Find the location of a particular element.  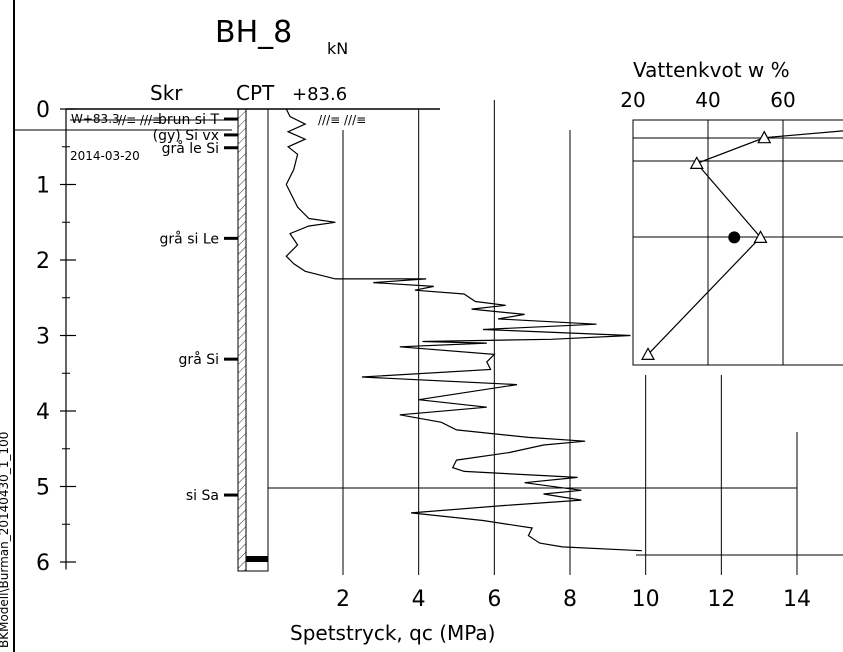

water-level-marker: W+83.3 2014-03-20 //≡ ///≡ ///≡ ///≡ is located at coordinates (190, 137).